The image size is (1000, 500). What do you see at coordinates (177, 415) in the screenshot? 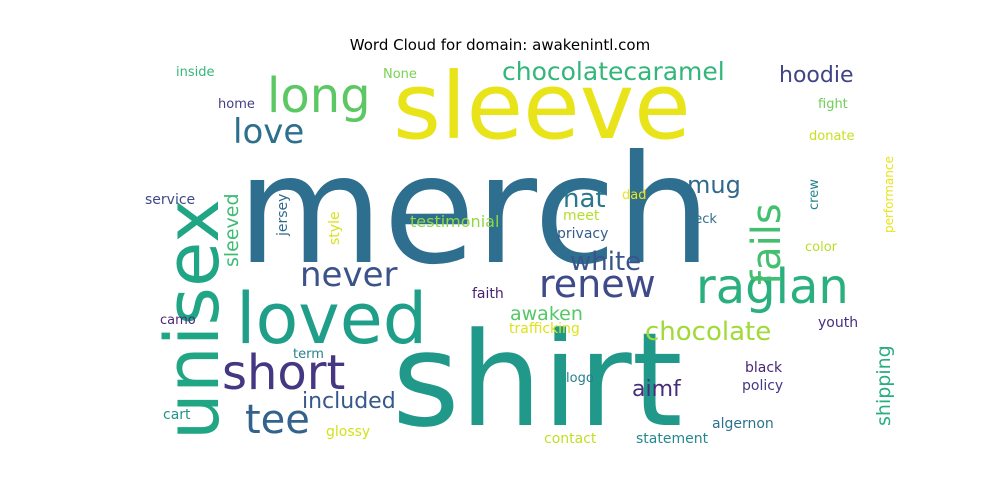
I see `word-cart: cart` at bounding box center [177, 415].